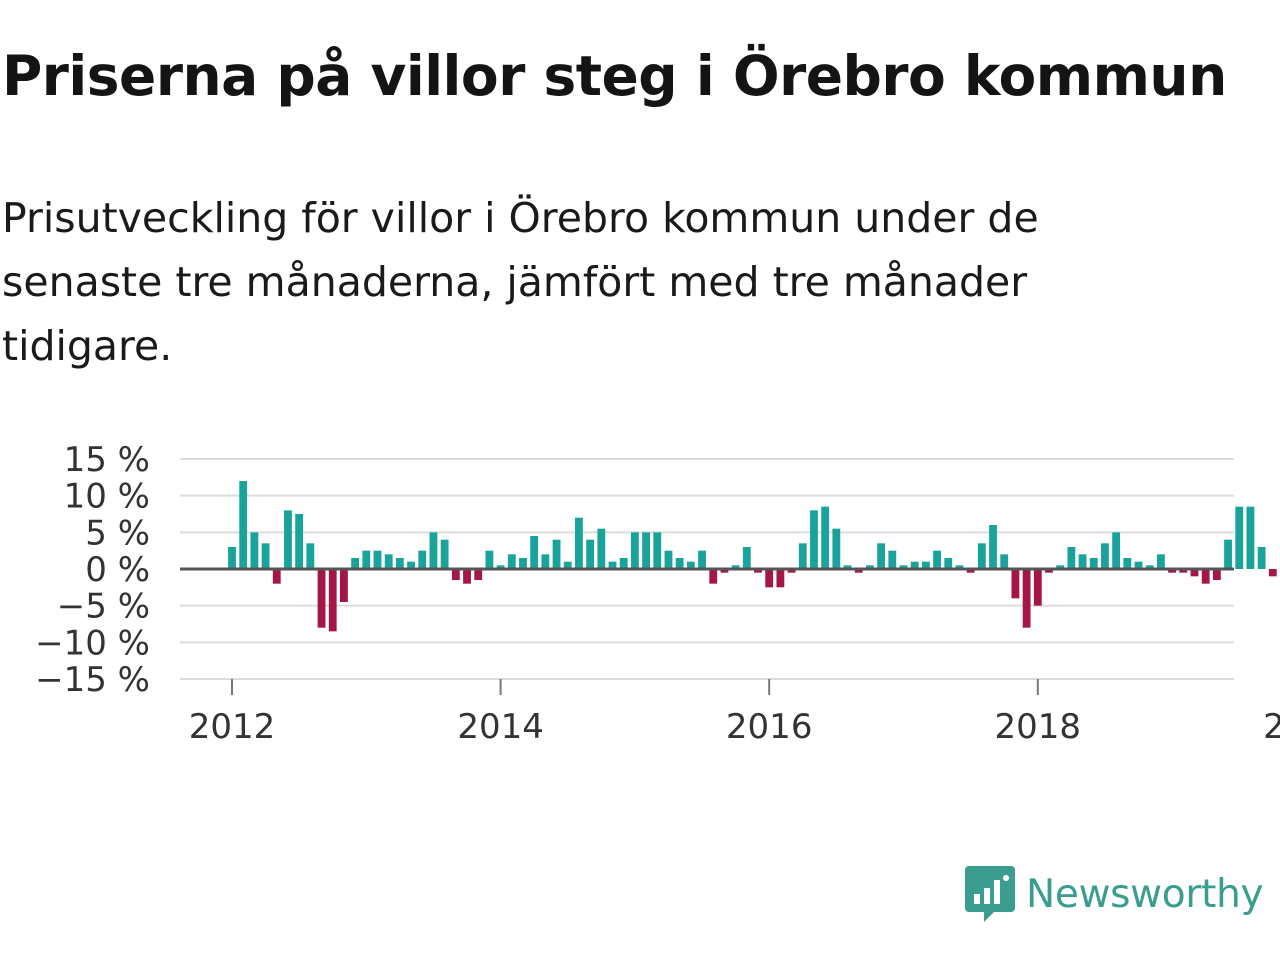 The image size is (1280, 960). Describe the element at coordinates (1145, 894) in the screenshot. I see `brand-name: Newsworthy` at that location.